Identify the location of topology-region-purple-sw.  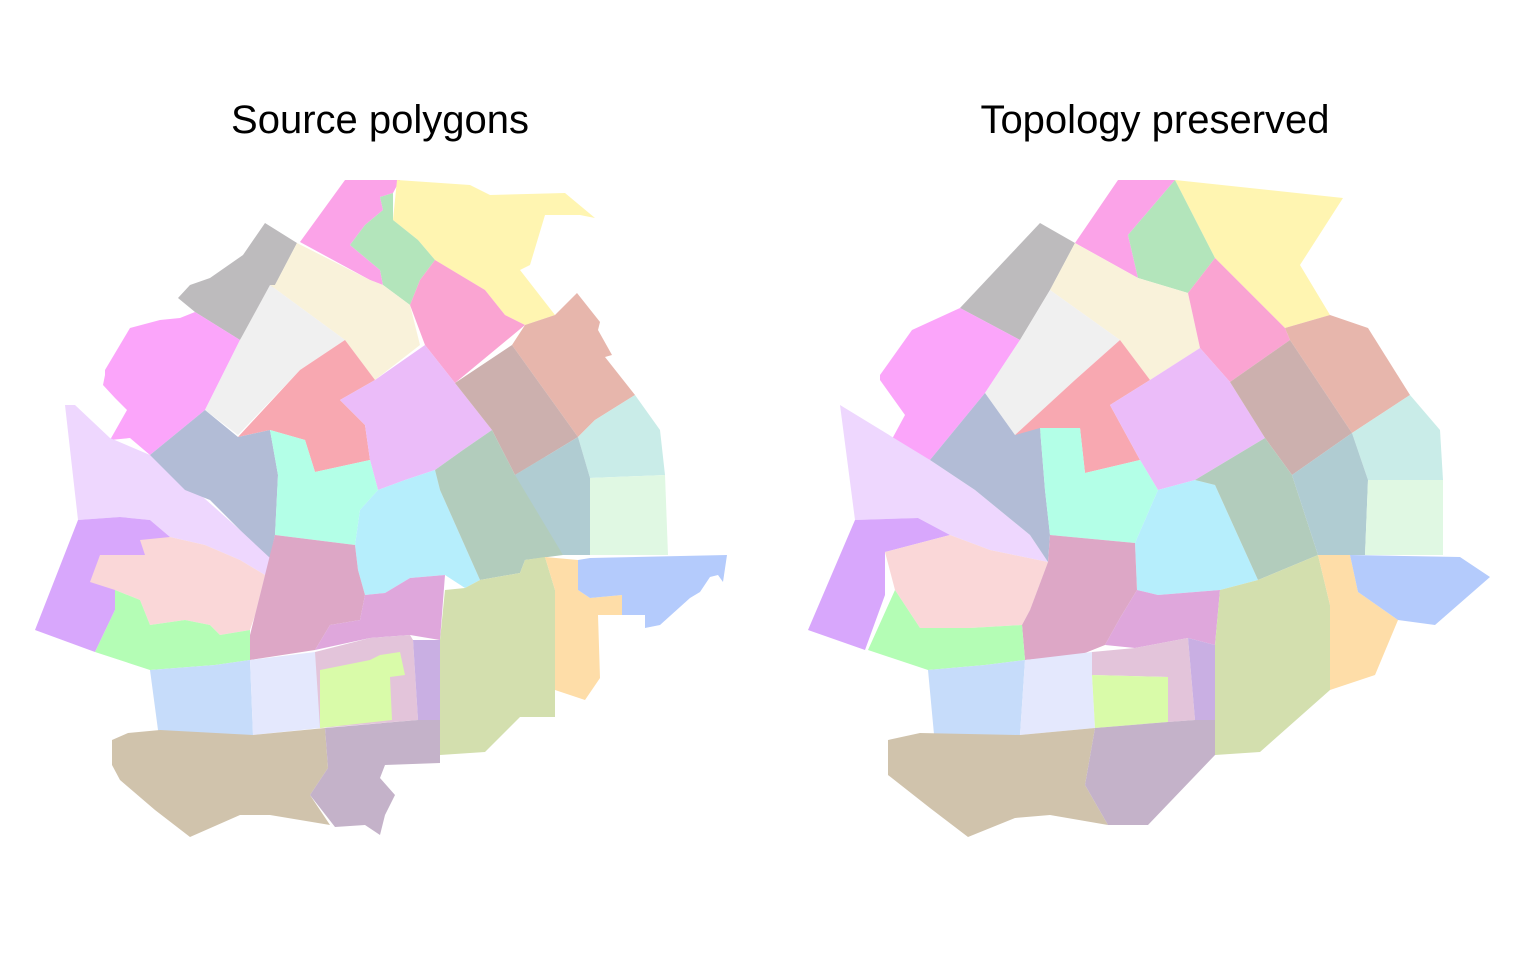
(879, 584).